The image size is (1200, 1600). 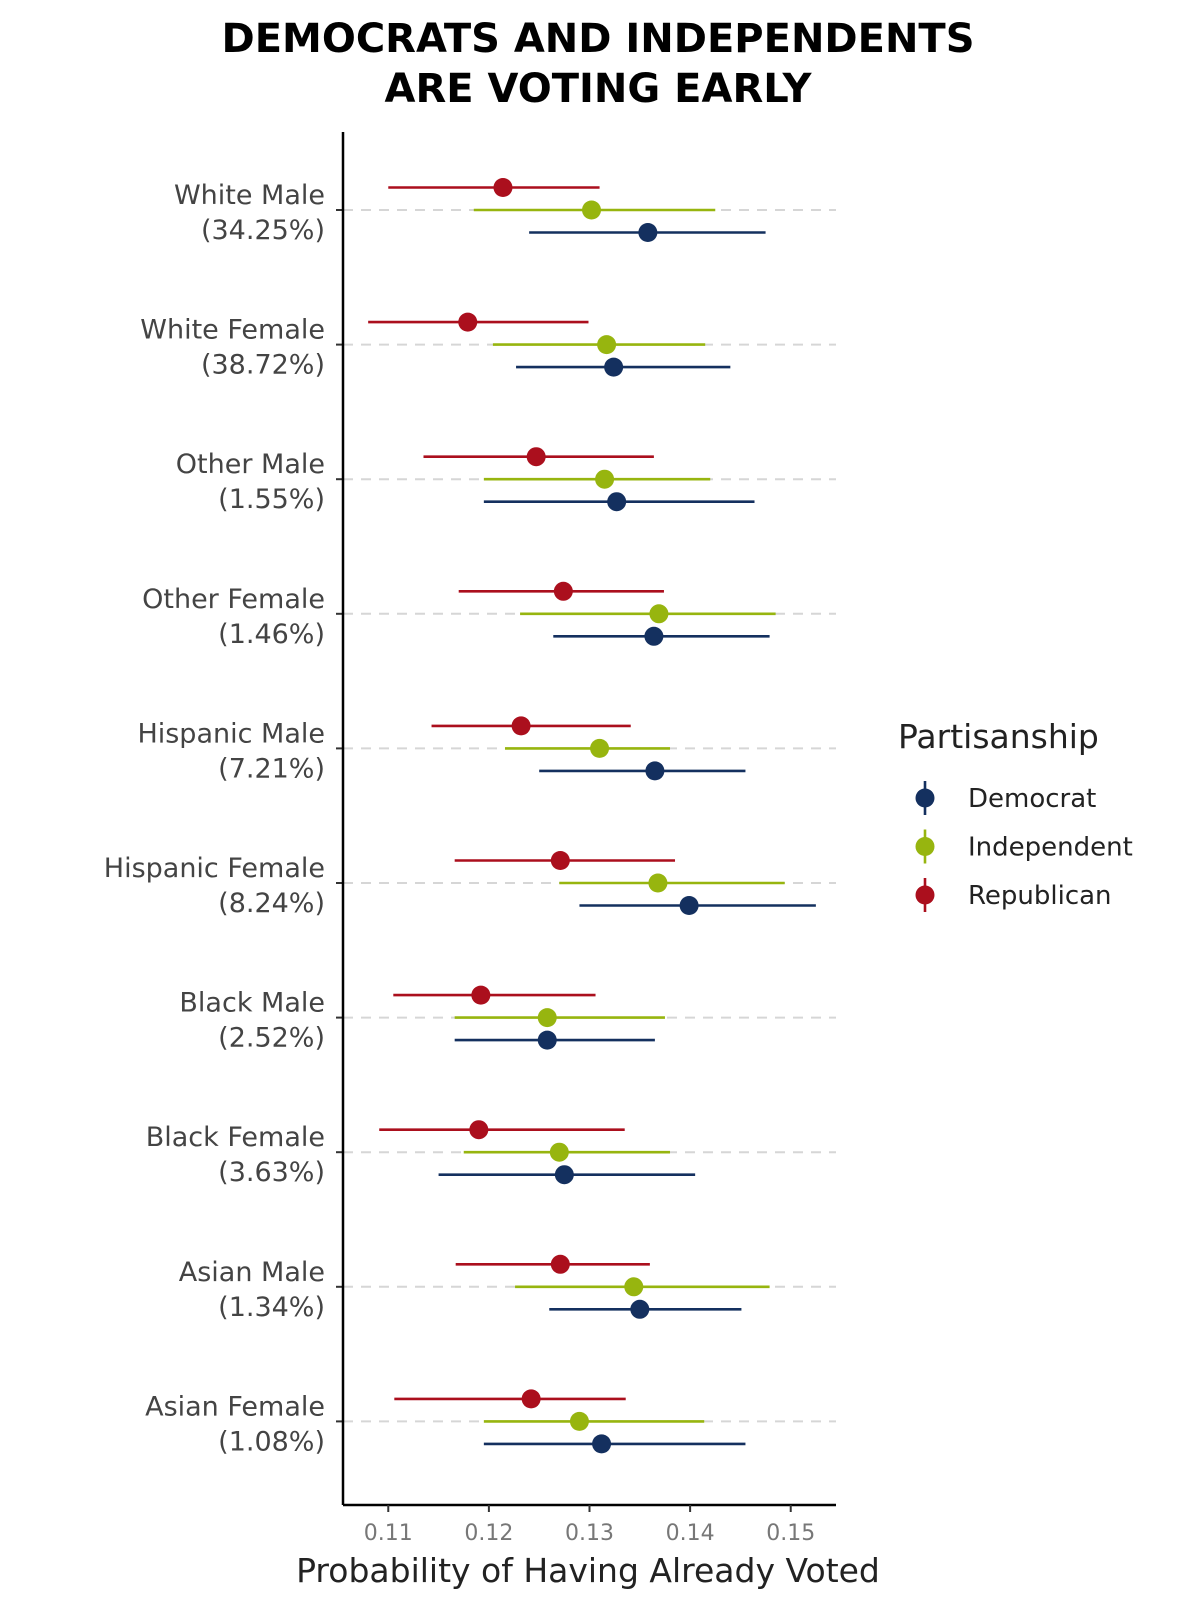 What do you see at coordinates (271, 634) in the screenshot?
I see `y-tick-label-share: (1.46%)` at bounding box center [271, 634].